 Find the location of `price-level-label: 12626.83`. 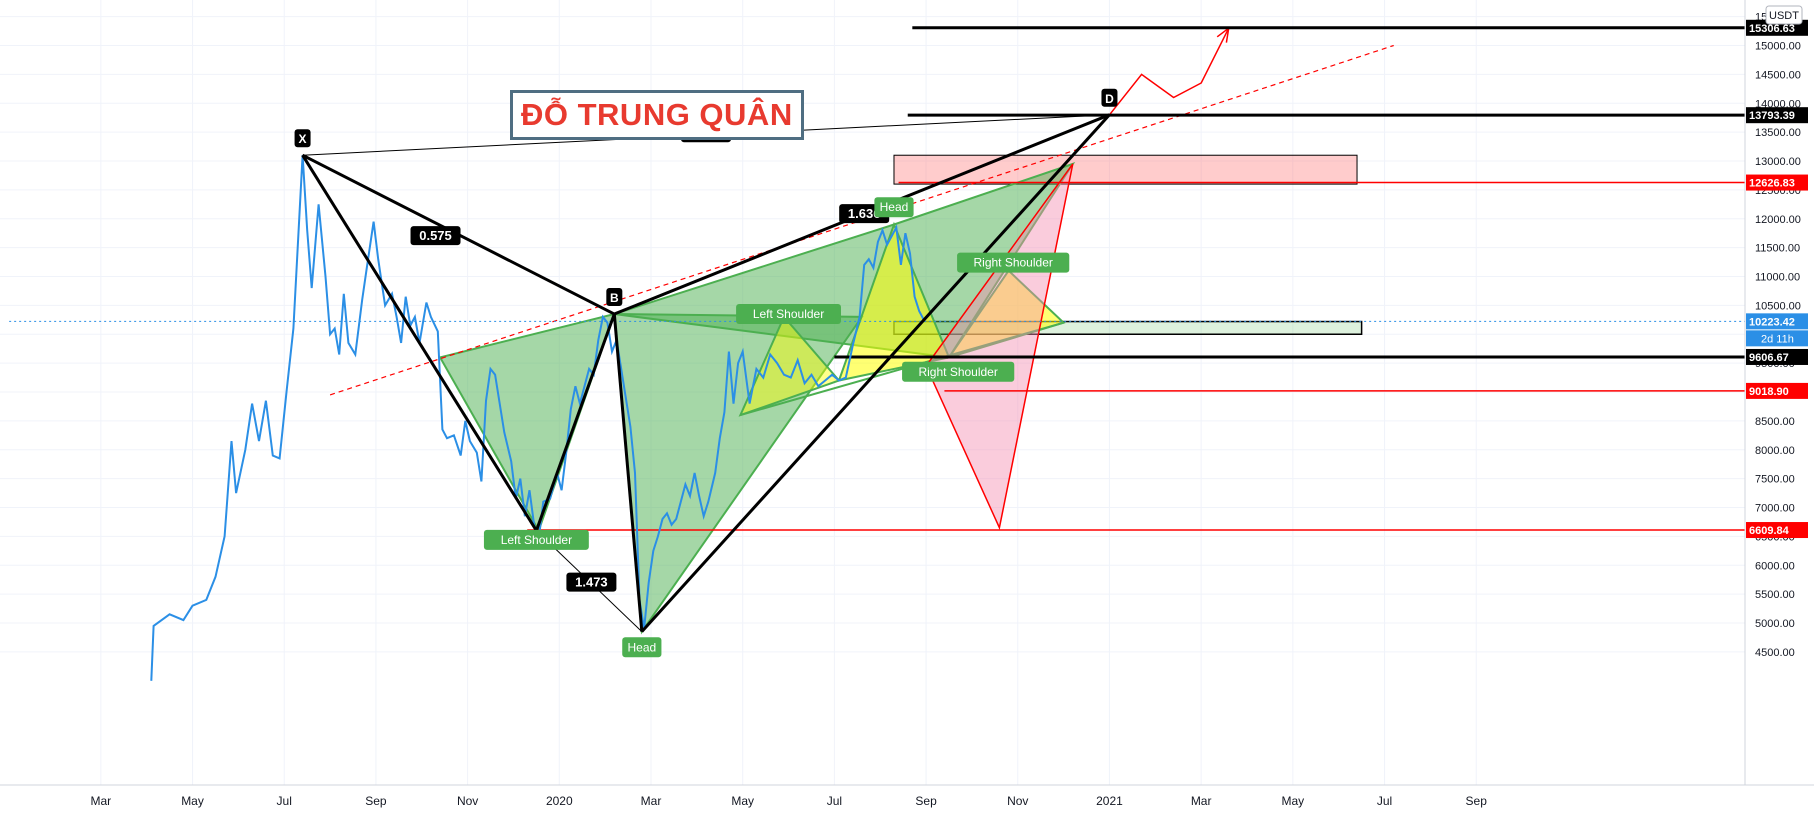

price-level-label: 12626.83 is located at coordinates (1772, 184).